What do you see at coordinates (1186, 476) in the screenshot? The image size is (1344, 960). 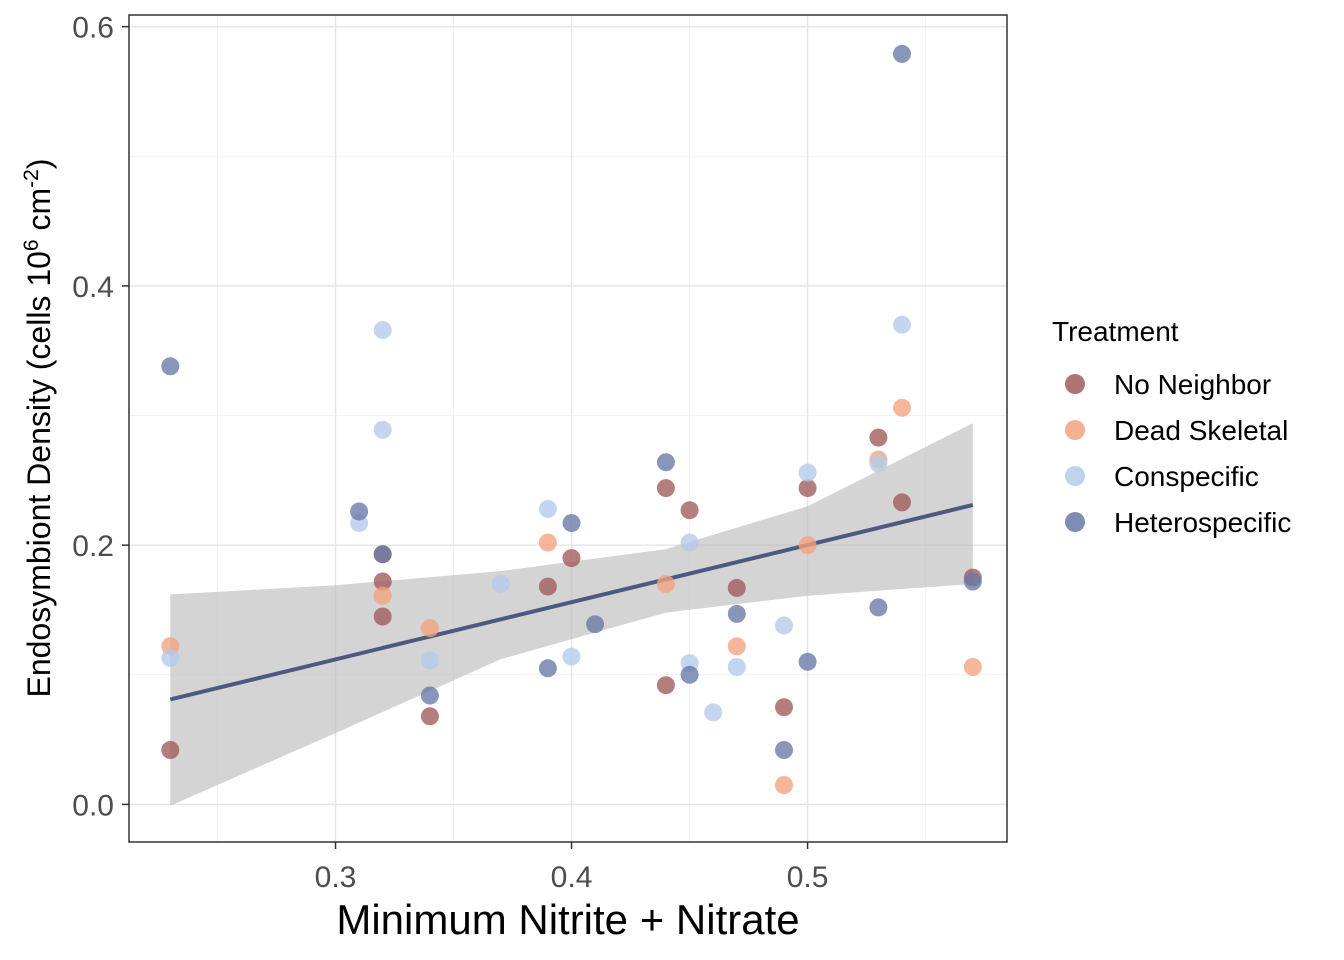 I see `legend-label: Conspecific` at bounding box center [1186, 476].